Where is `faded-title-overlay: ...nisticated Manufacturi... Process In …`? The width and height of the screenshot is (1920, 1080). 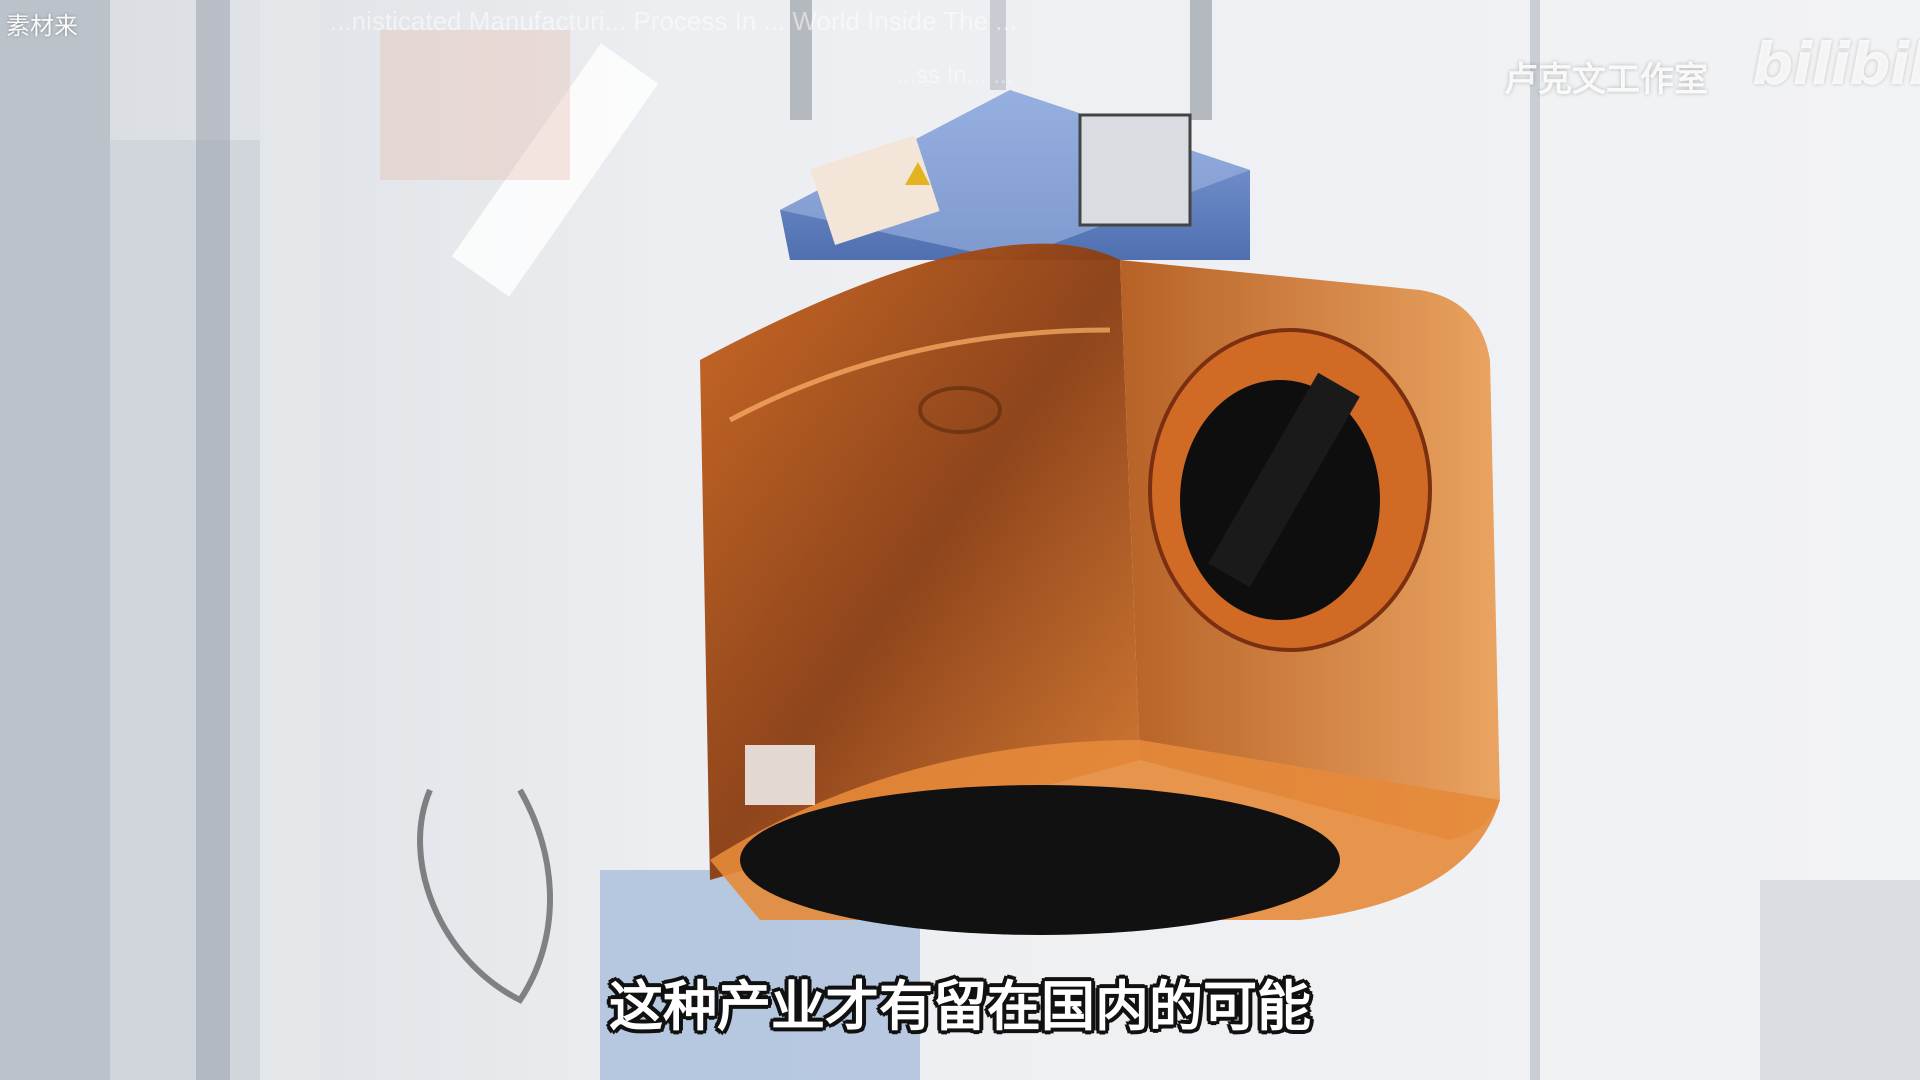
faded-title-overlay: ...nisticated Manufacturi... Process In … is located at coordinates (673, 21).